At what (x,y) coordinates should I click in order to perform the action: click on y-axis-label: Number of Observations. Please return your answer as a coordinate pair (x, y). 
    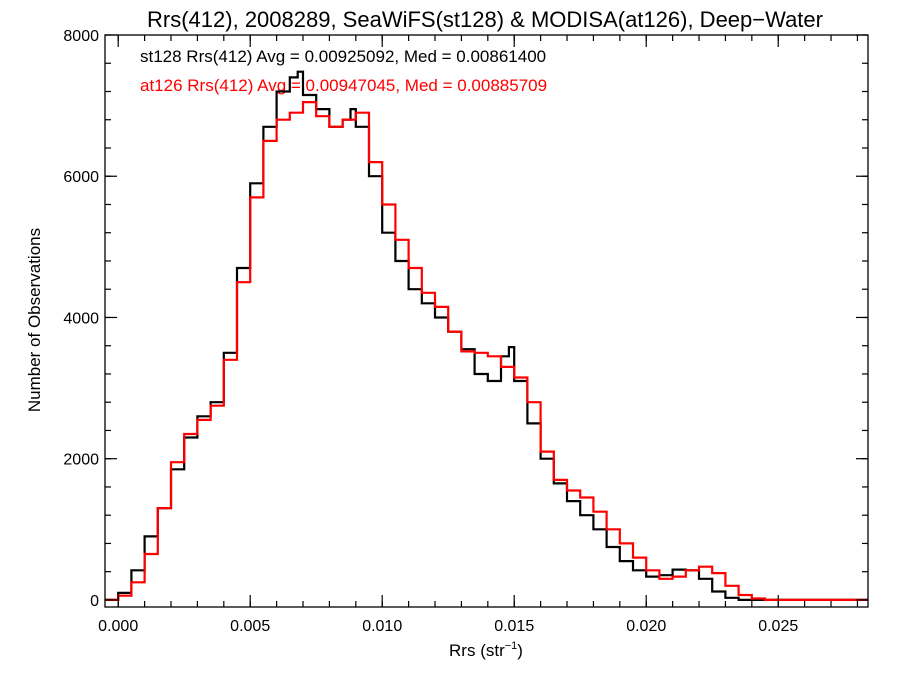
    Looking at the image, I should click on (34, 320).